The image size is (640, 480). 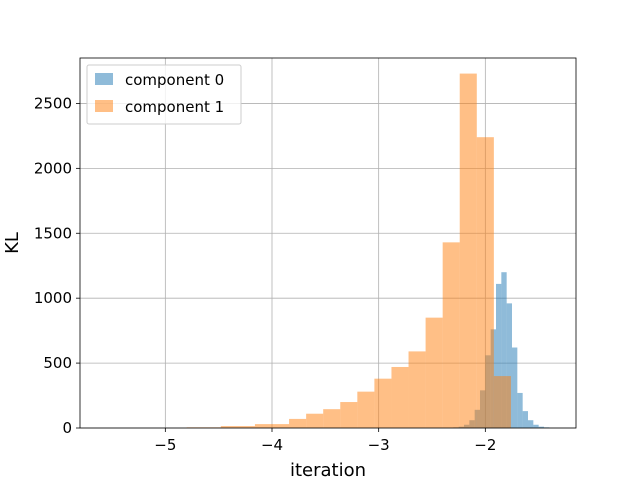 I want to click on legend-label-component-0: component 0, so click(x=174, y=80).